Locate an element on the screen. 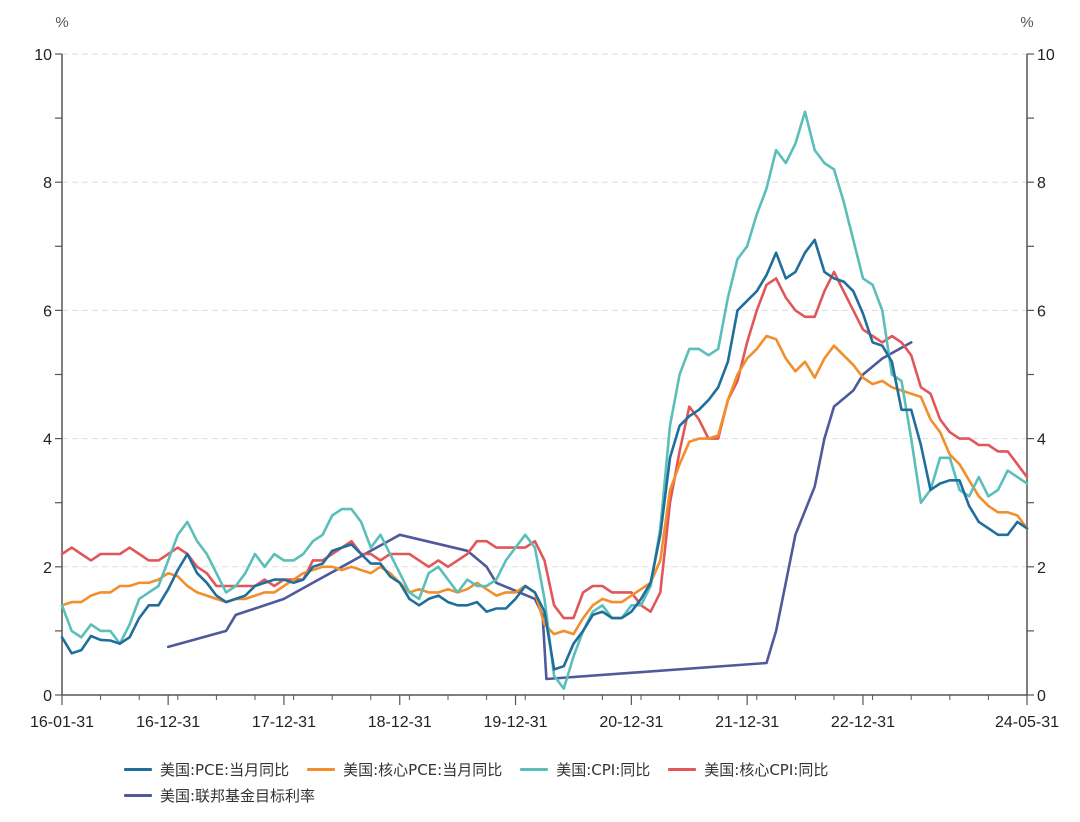 This screenshot has width=1080, height=822. legend-row-2: 美国:联邦基金目标利率 is located at coordinates (564, 795).